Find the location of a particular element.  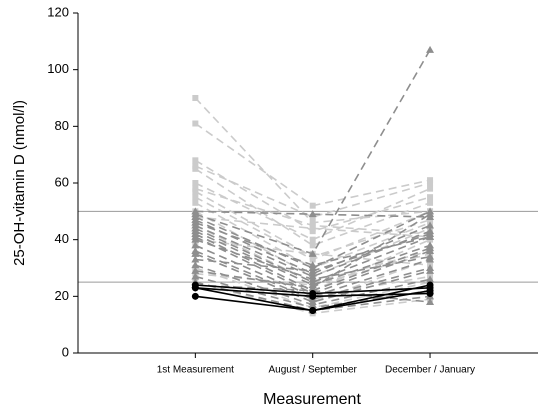

y-tick-label: 80 is located at coordinates (62, 125).